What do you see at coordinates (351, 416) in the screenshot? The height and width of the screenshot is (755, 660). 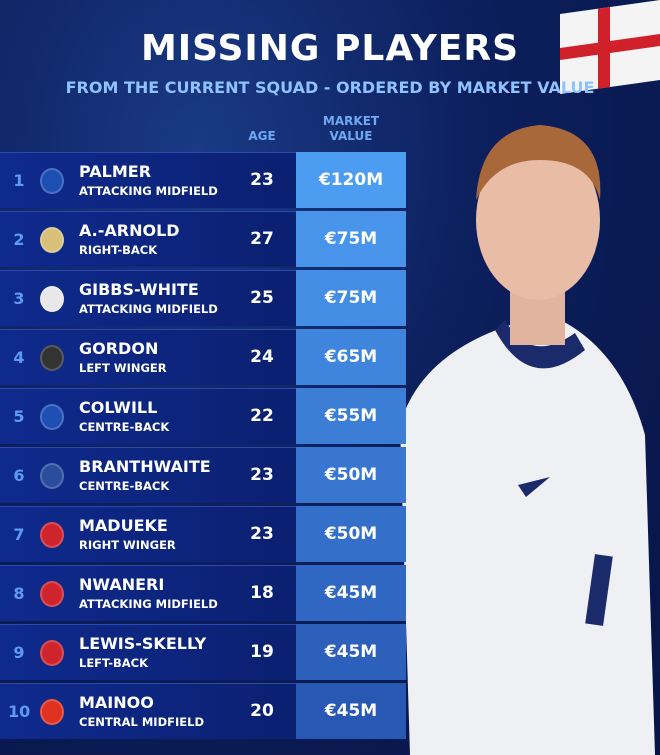 I see `market-value: €55M` at bounding box center [351, 416].